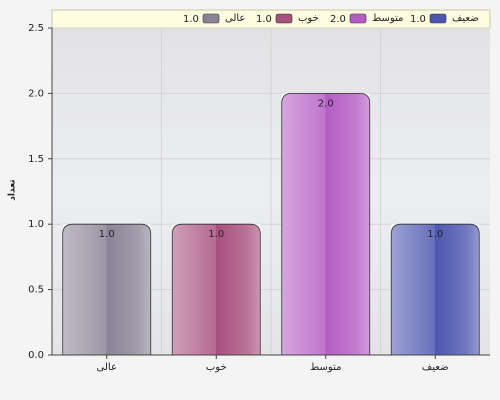  I want to click on legend-value: 2.0, so click(338, 19).